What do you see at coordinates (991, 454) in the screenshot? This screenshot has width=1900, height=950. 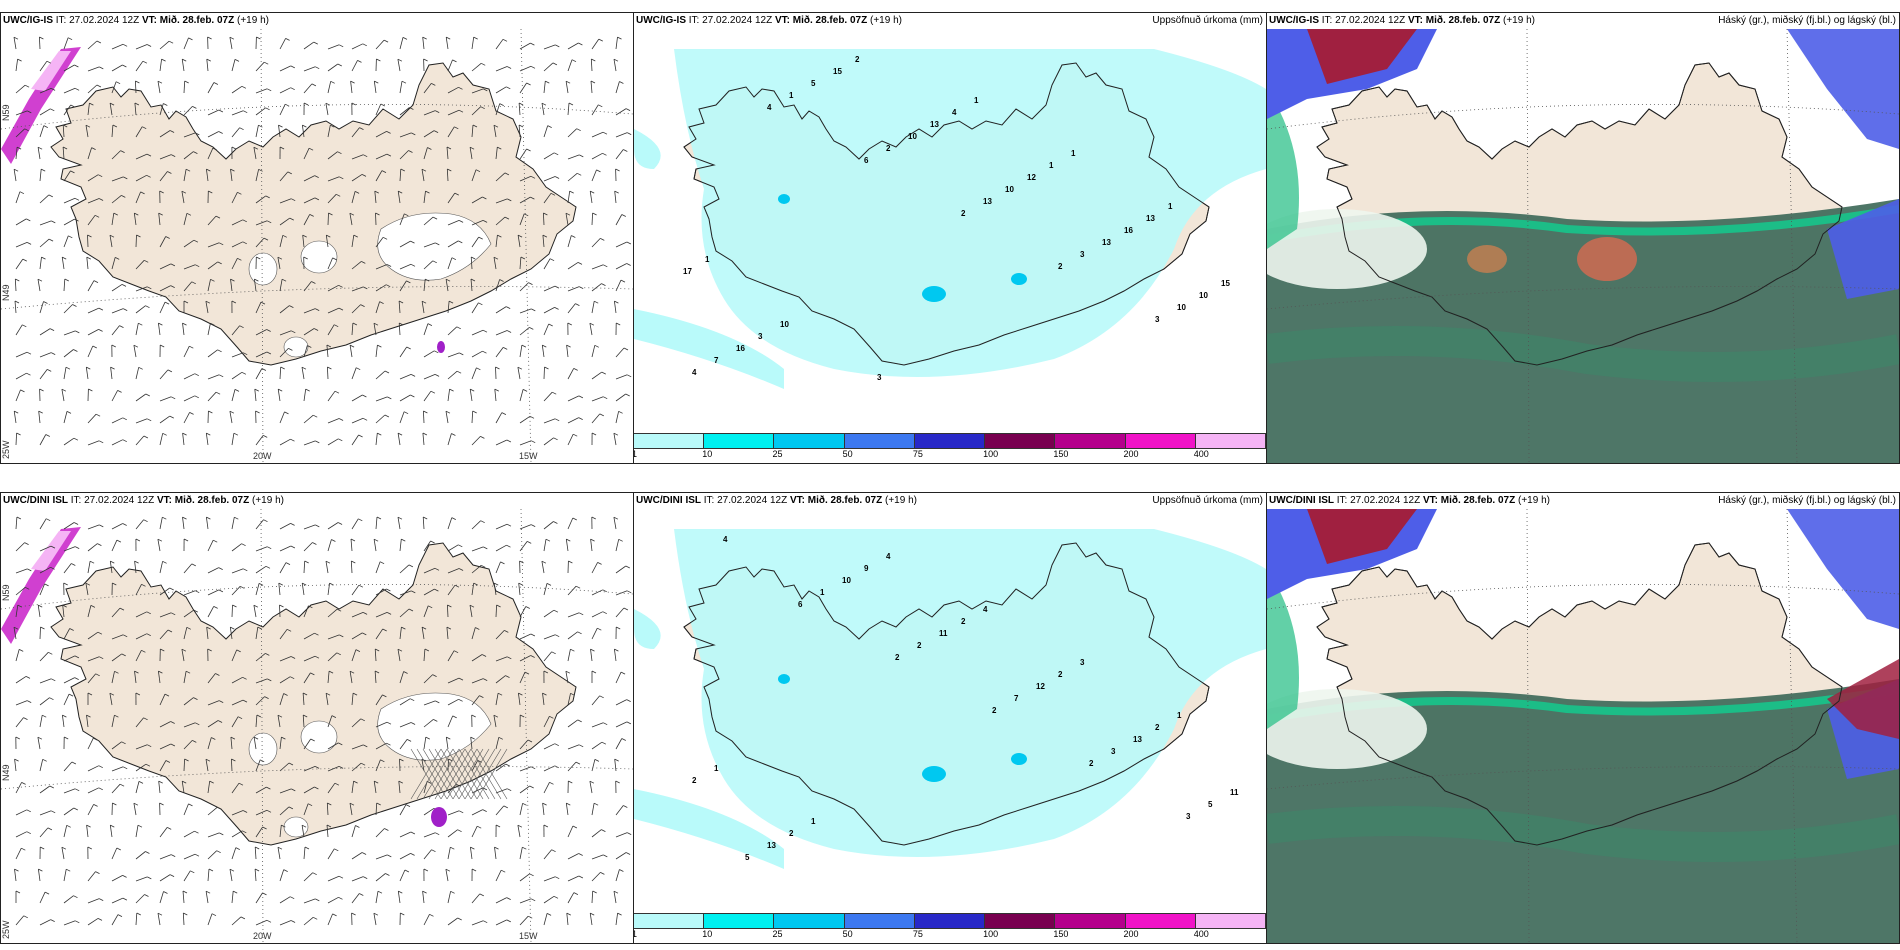 I see `colorbar-tick: 100` at bounding box center [991, 454].